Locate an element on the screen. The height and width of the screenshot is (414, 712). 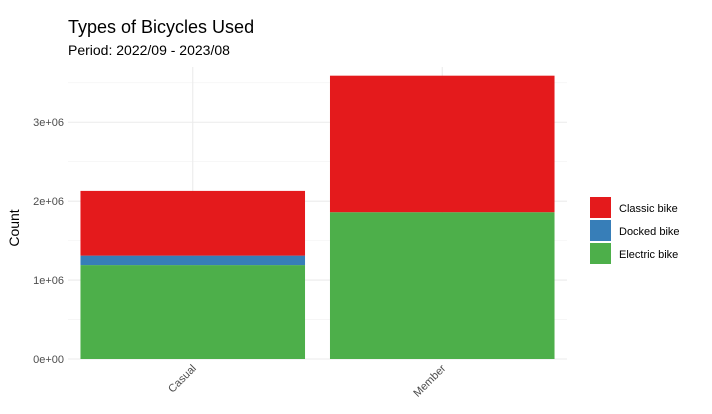
y-tick-label: 2e+06 is located at coordinates (48, 202).